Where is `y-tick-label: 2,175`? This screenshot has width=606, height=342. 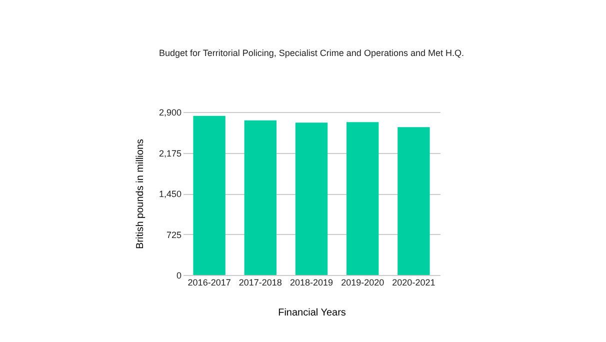 y-tick-label: 2,175 is located at coordinates (170, 153).